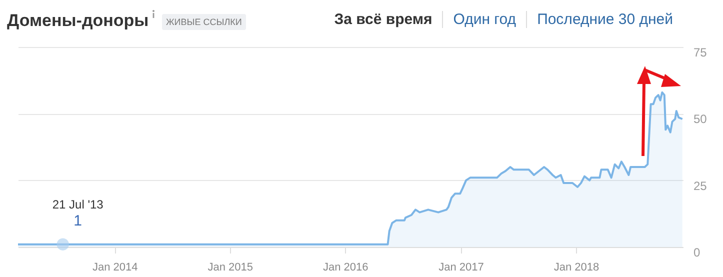 The height and width of the screenshot is (277, 723). What do you see at coordinates (701, 185) in the screenshot?
I see `y-tick-label: 25` at bounding box center [701, 185].